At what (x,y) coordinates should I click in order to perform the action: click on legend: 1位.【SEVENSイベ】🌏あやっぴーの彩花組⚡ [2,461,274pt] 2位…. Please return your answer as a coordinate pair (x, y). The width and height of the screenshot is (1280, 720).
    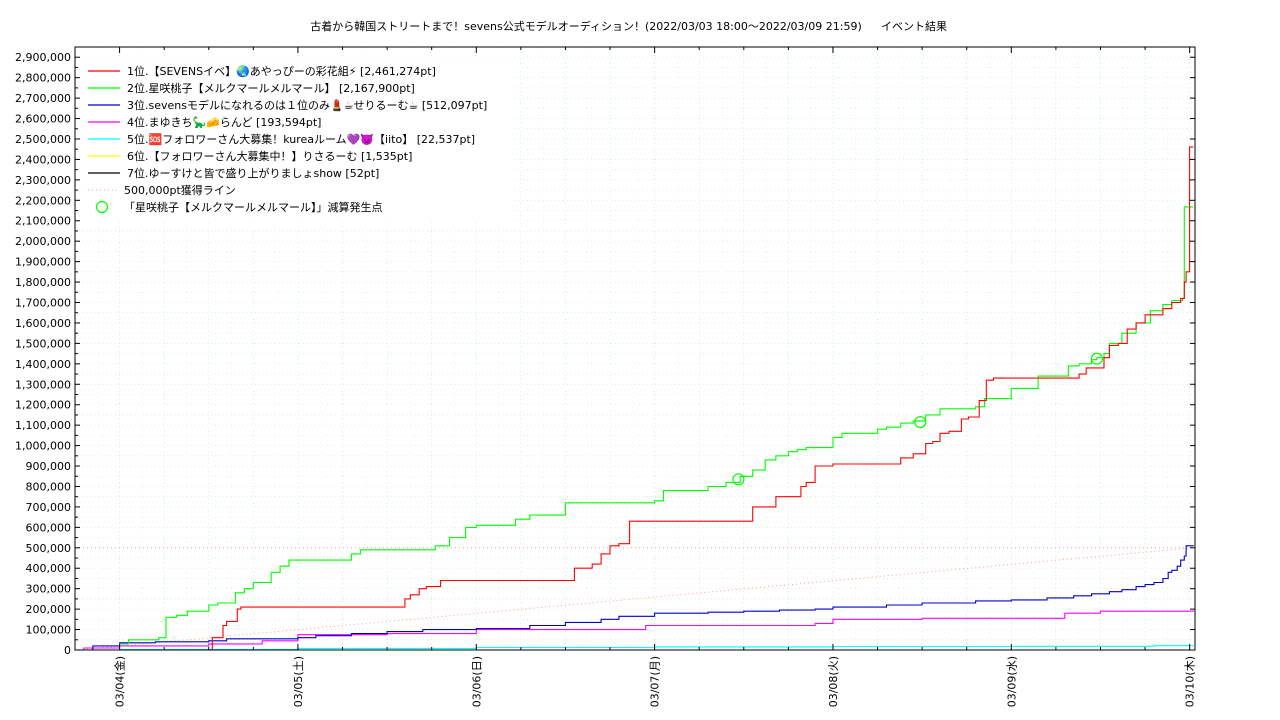
    Looking at the image, I should click on (296, 140).